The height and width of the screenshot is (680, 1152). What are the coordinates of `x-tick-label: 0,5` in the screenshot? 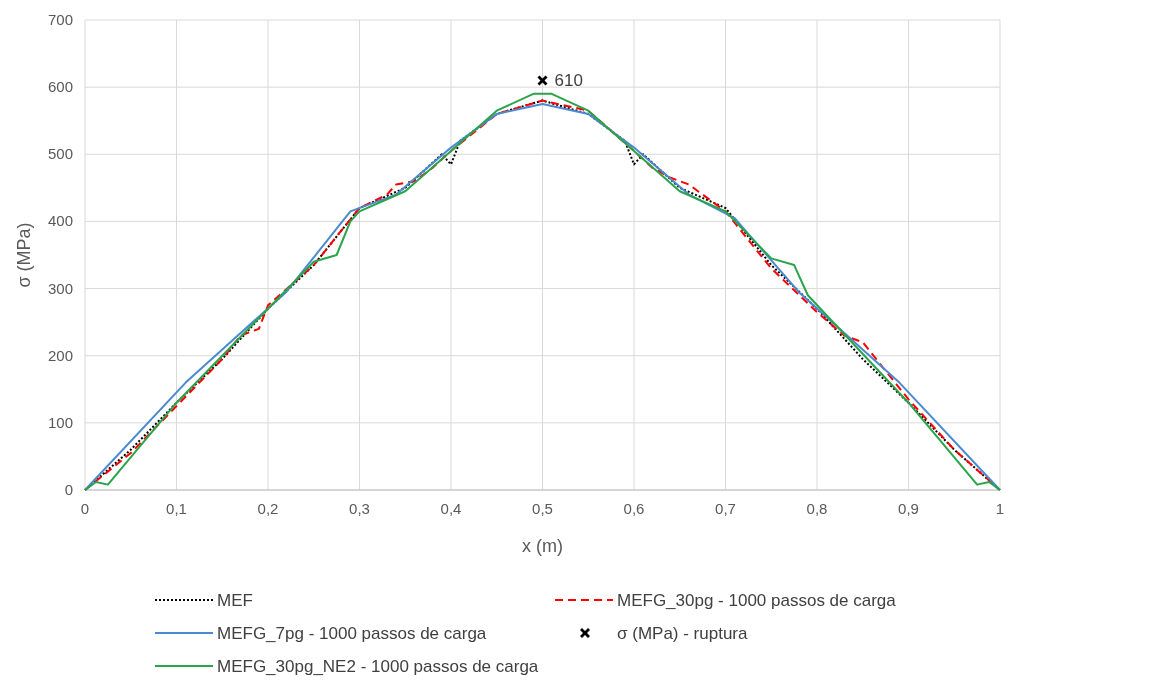 It's located at (542, 508).